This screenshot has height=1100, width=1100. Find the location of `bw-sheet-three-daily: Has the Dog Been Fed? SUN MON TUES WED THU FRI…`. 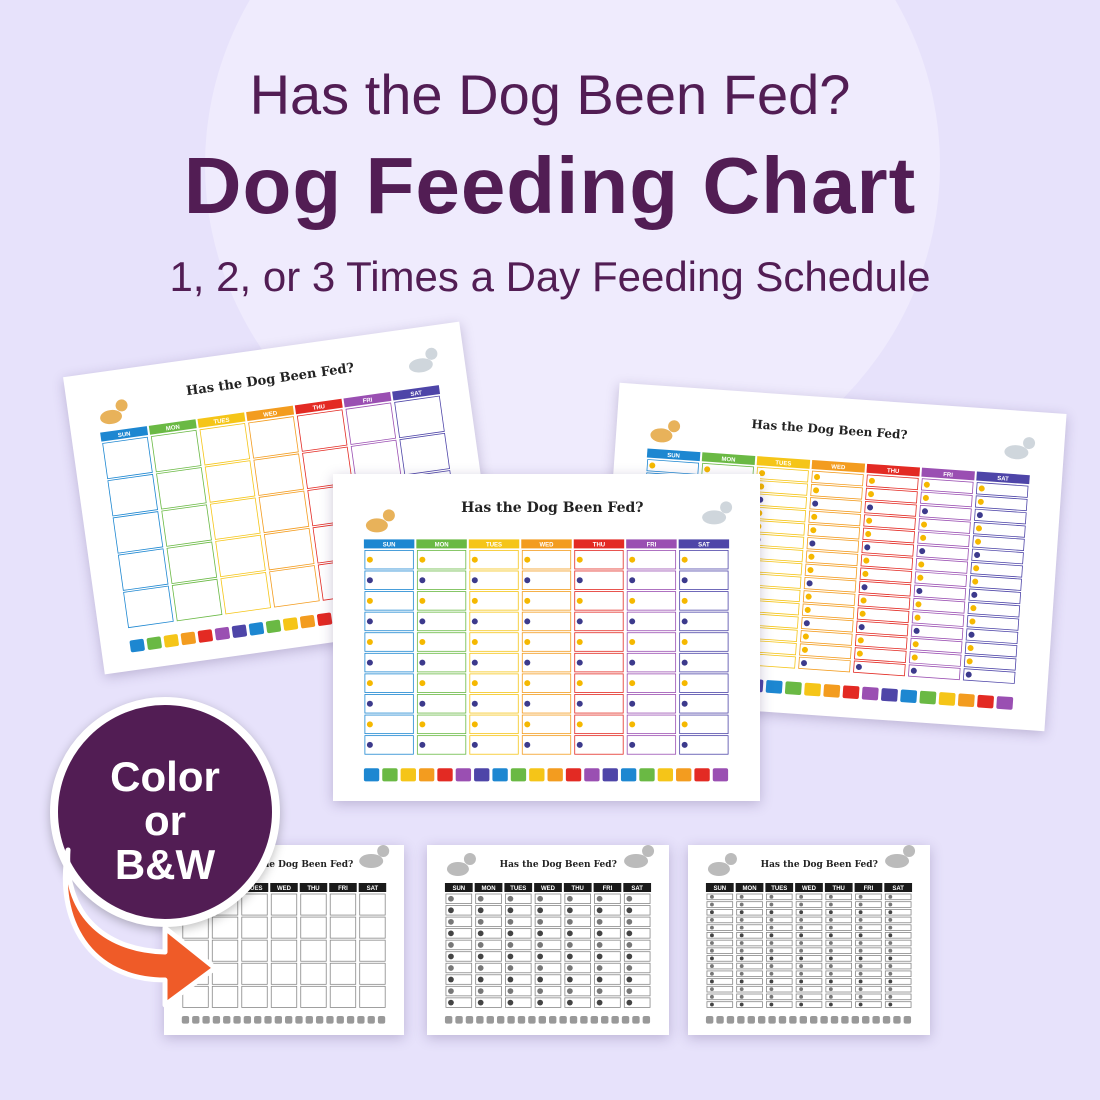

bw-sheet-three-daily: Has the Dog Been Fed? SUN MON TUES WED THU FRI… is located at coordinates (809, 940).